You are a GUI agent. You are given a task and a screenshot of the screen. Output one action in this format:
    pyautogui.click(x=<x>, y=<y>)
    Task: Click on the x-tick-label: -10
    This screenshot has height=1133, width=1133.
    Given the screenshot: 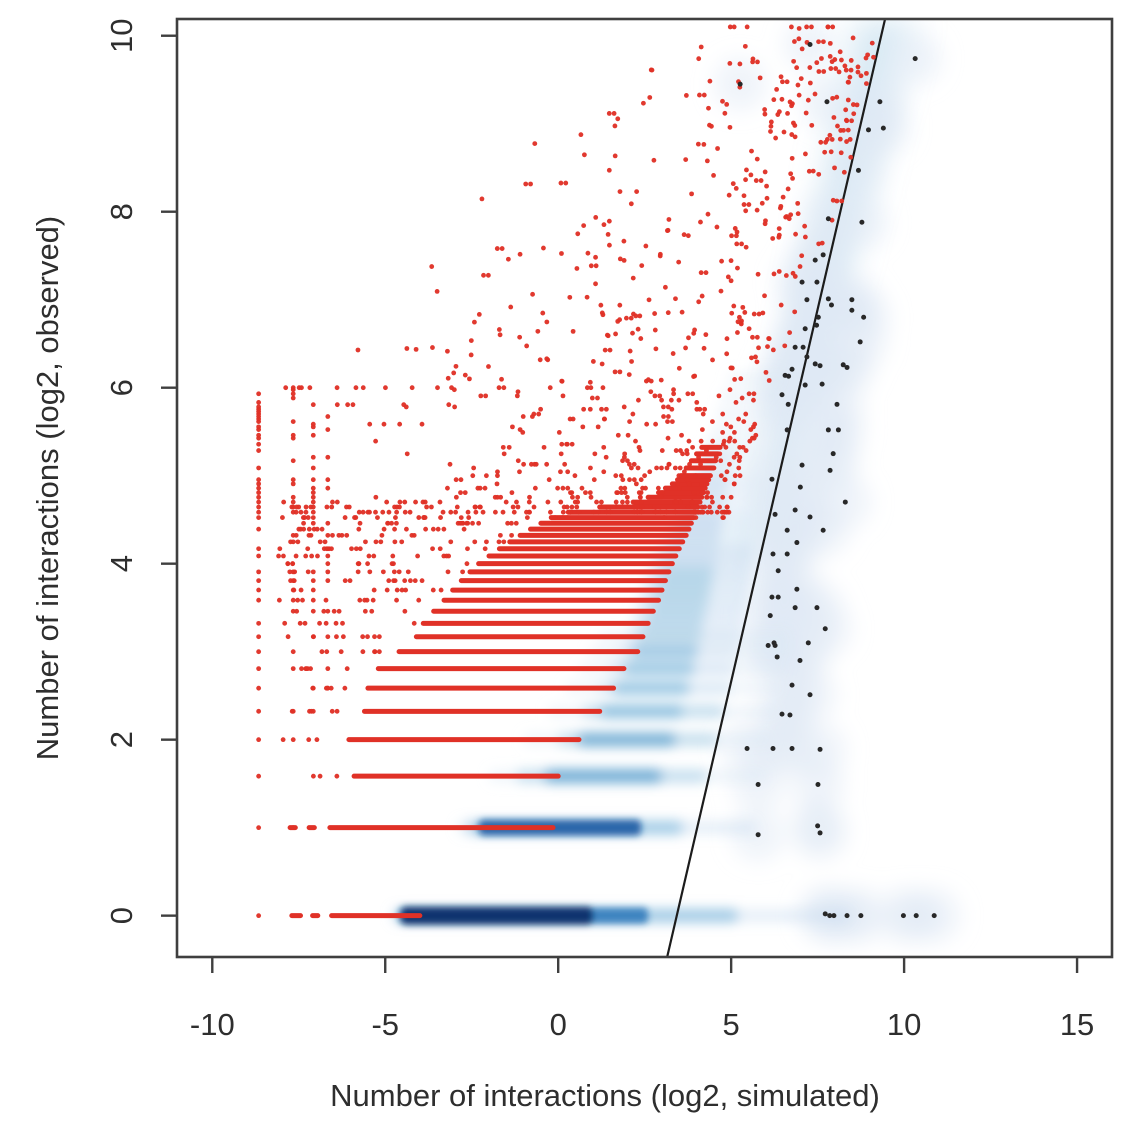 What is the action you would take?
    pyautogui.click(x=212, y=1024)
    